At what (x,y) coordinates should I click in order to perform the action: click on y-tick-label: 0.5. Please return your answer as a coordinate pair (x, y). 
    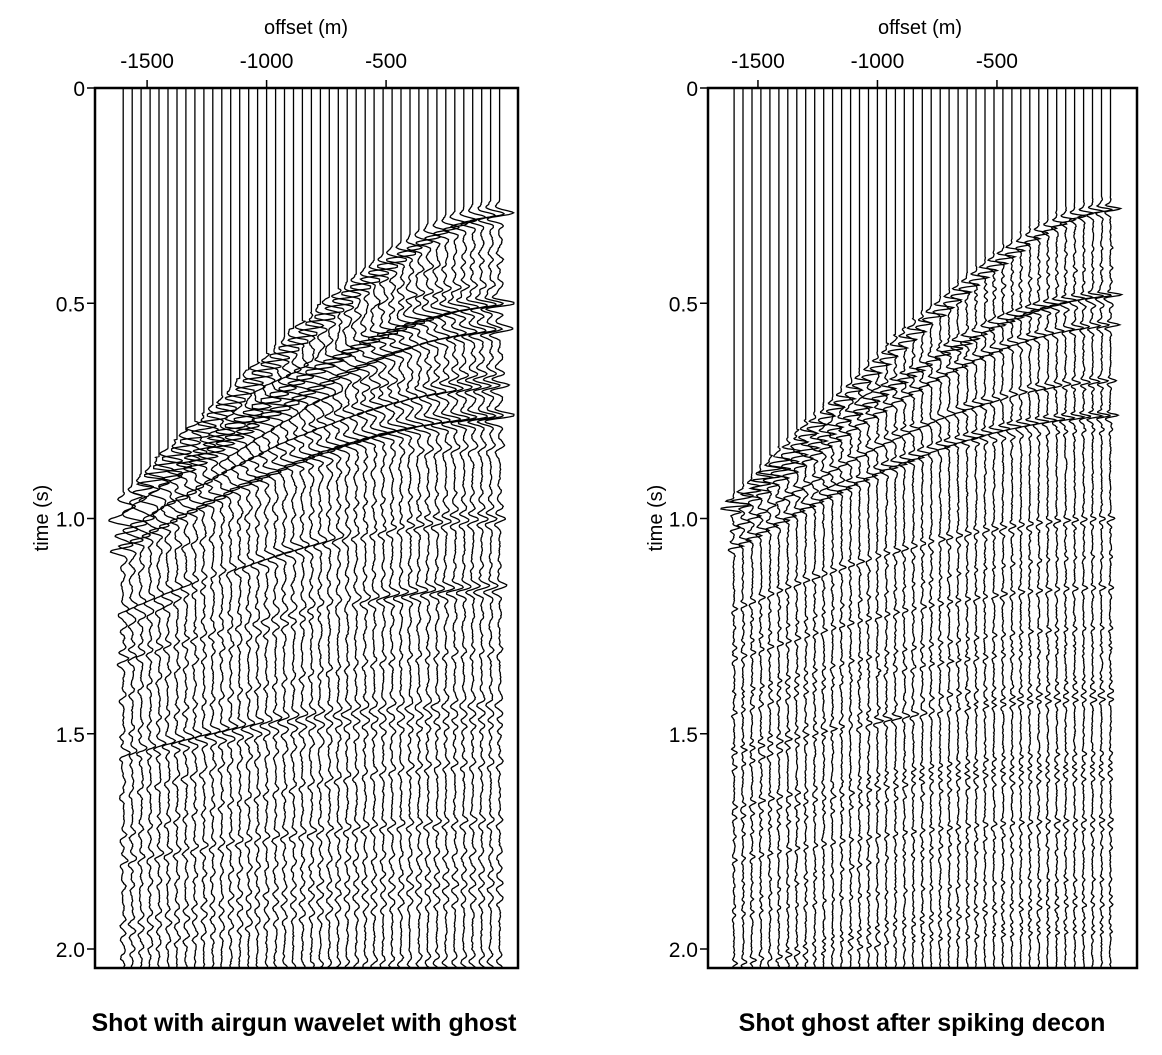
    Looking at the image, I should click on (70, 304).